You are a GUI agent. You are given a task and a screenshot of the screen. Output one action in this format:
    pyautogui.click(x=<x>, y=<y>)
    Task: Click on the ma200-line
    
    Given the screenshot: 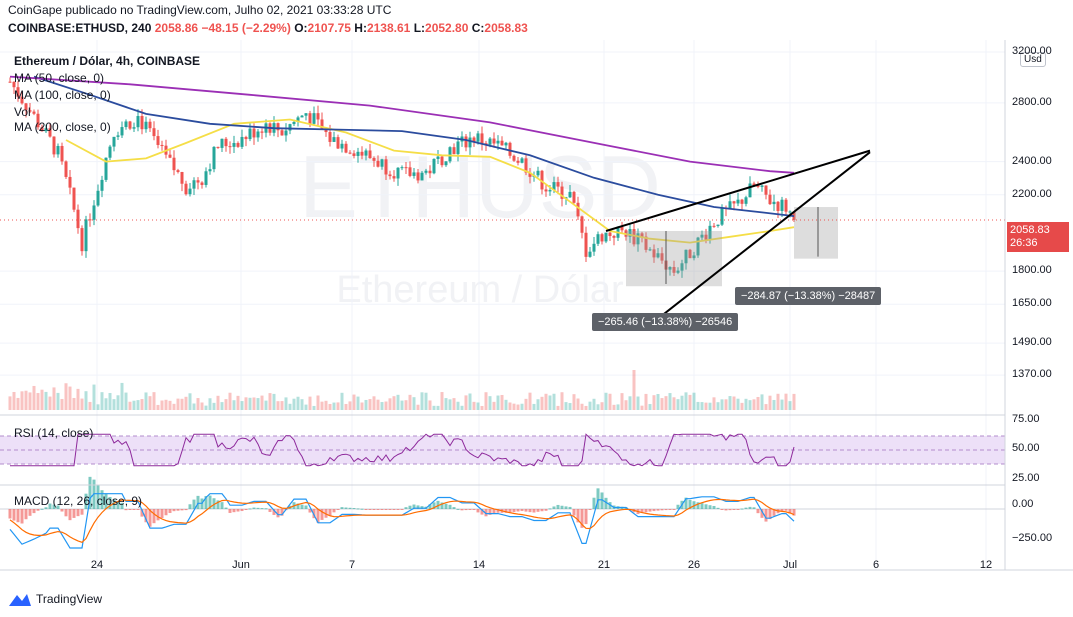 What is the action you would take?
    pyautogui.click(x=402, y=124)
    